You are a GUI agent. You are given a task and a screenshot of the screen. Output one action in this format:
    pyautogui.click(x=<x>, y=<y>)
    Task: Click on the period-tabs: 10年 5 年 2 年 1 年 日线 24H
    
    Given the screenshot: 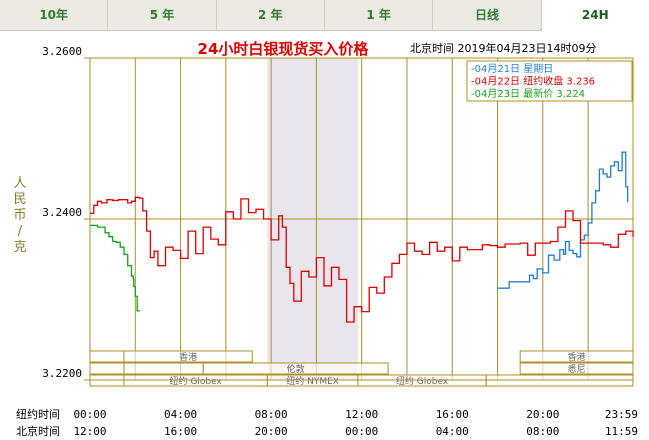 What is the action you would take?
    pyautogui.click(x=324, y=16)
    